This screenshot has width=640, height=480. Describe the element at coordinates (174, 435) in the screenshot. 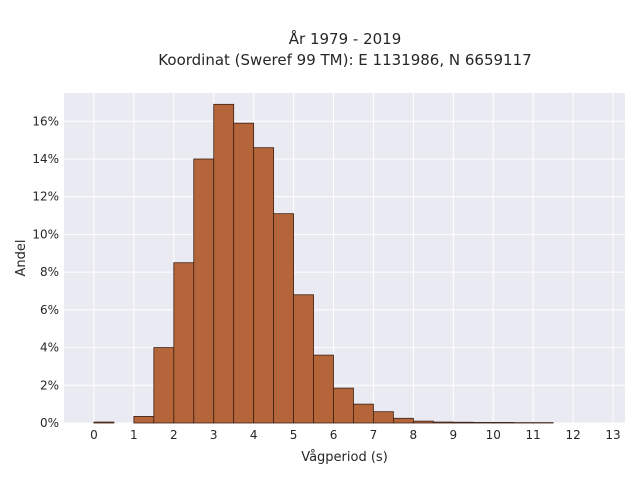

I see `x-tick-label: 2` at that location.